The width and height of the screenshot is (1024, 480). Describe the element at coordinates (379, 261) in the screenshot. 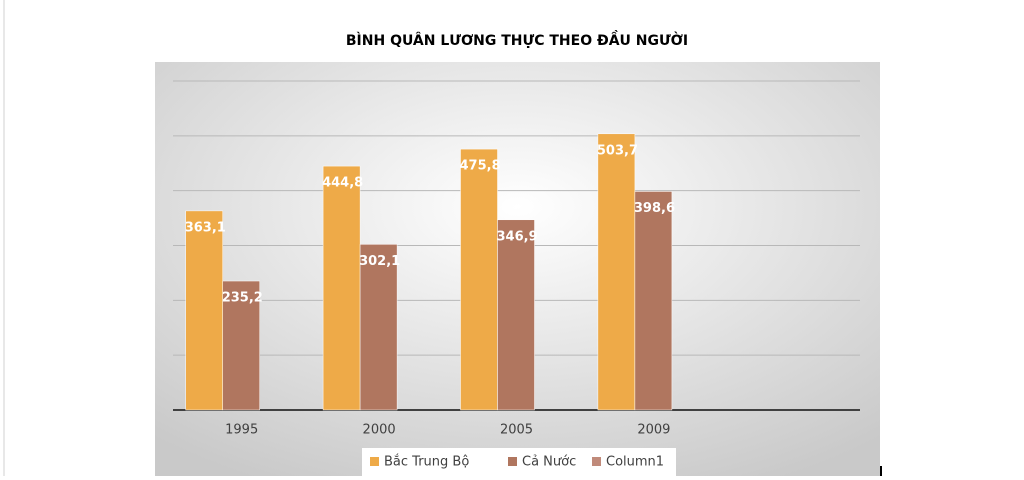

I see `data-label: 302,1` at that location.